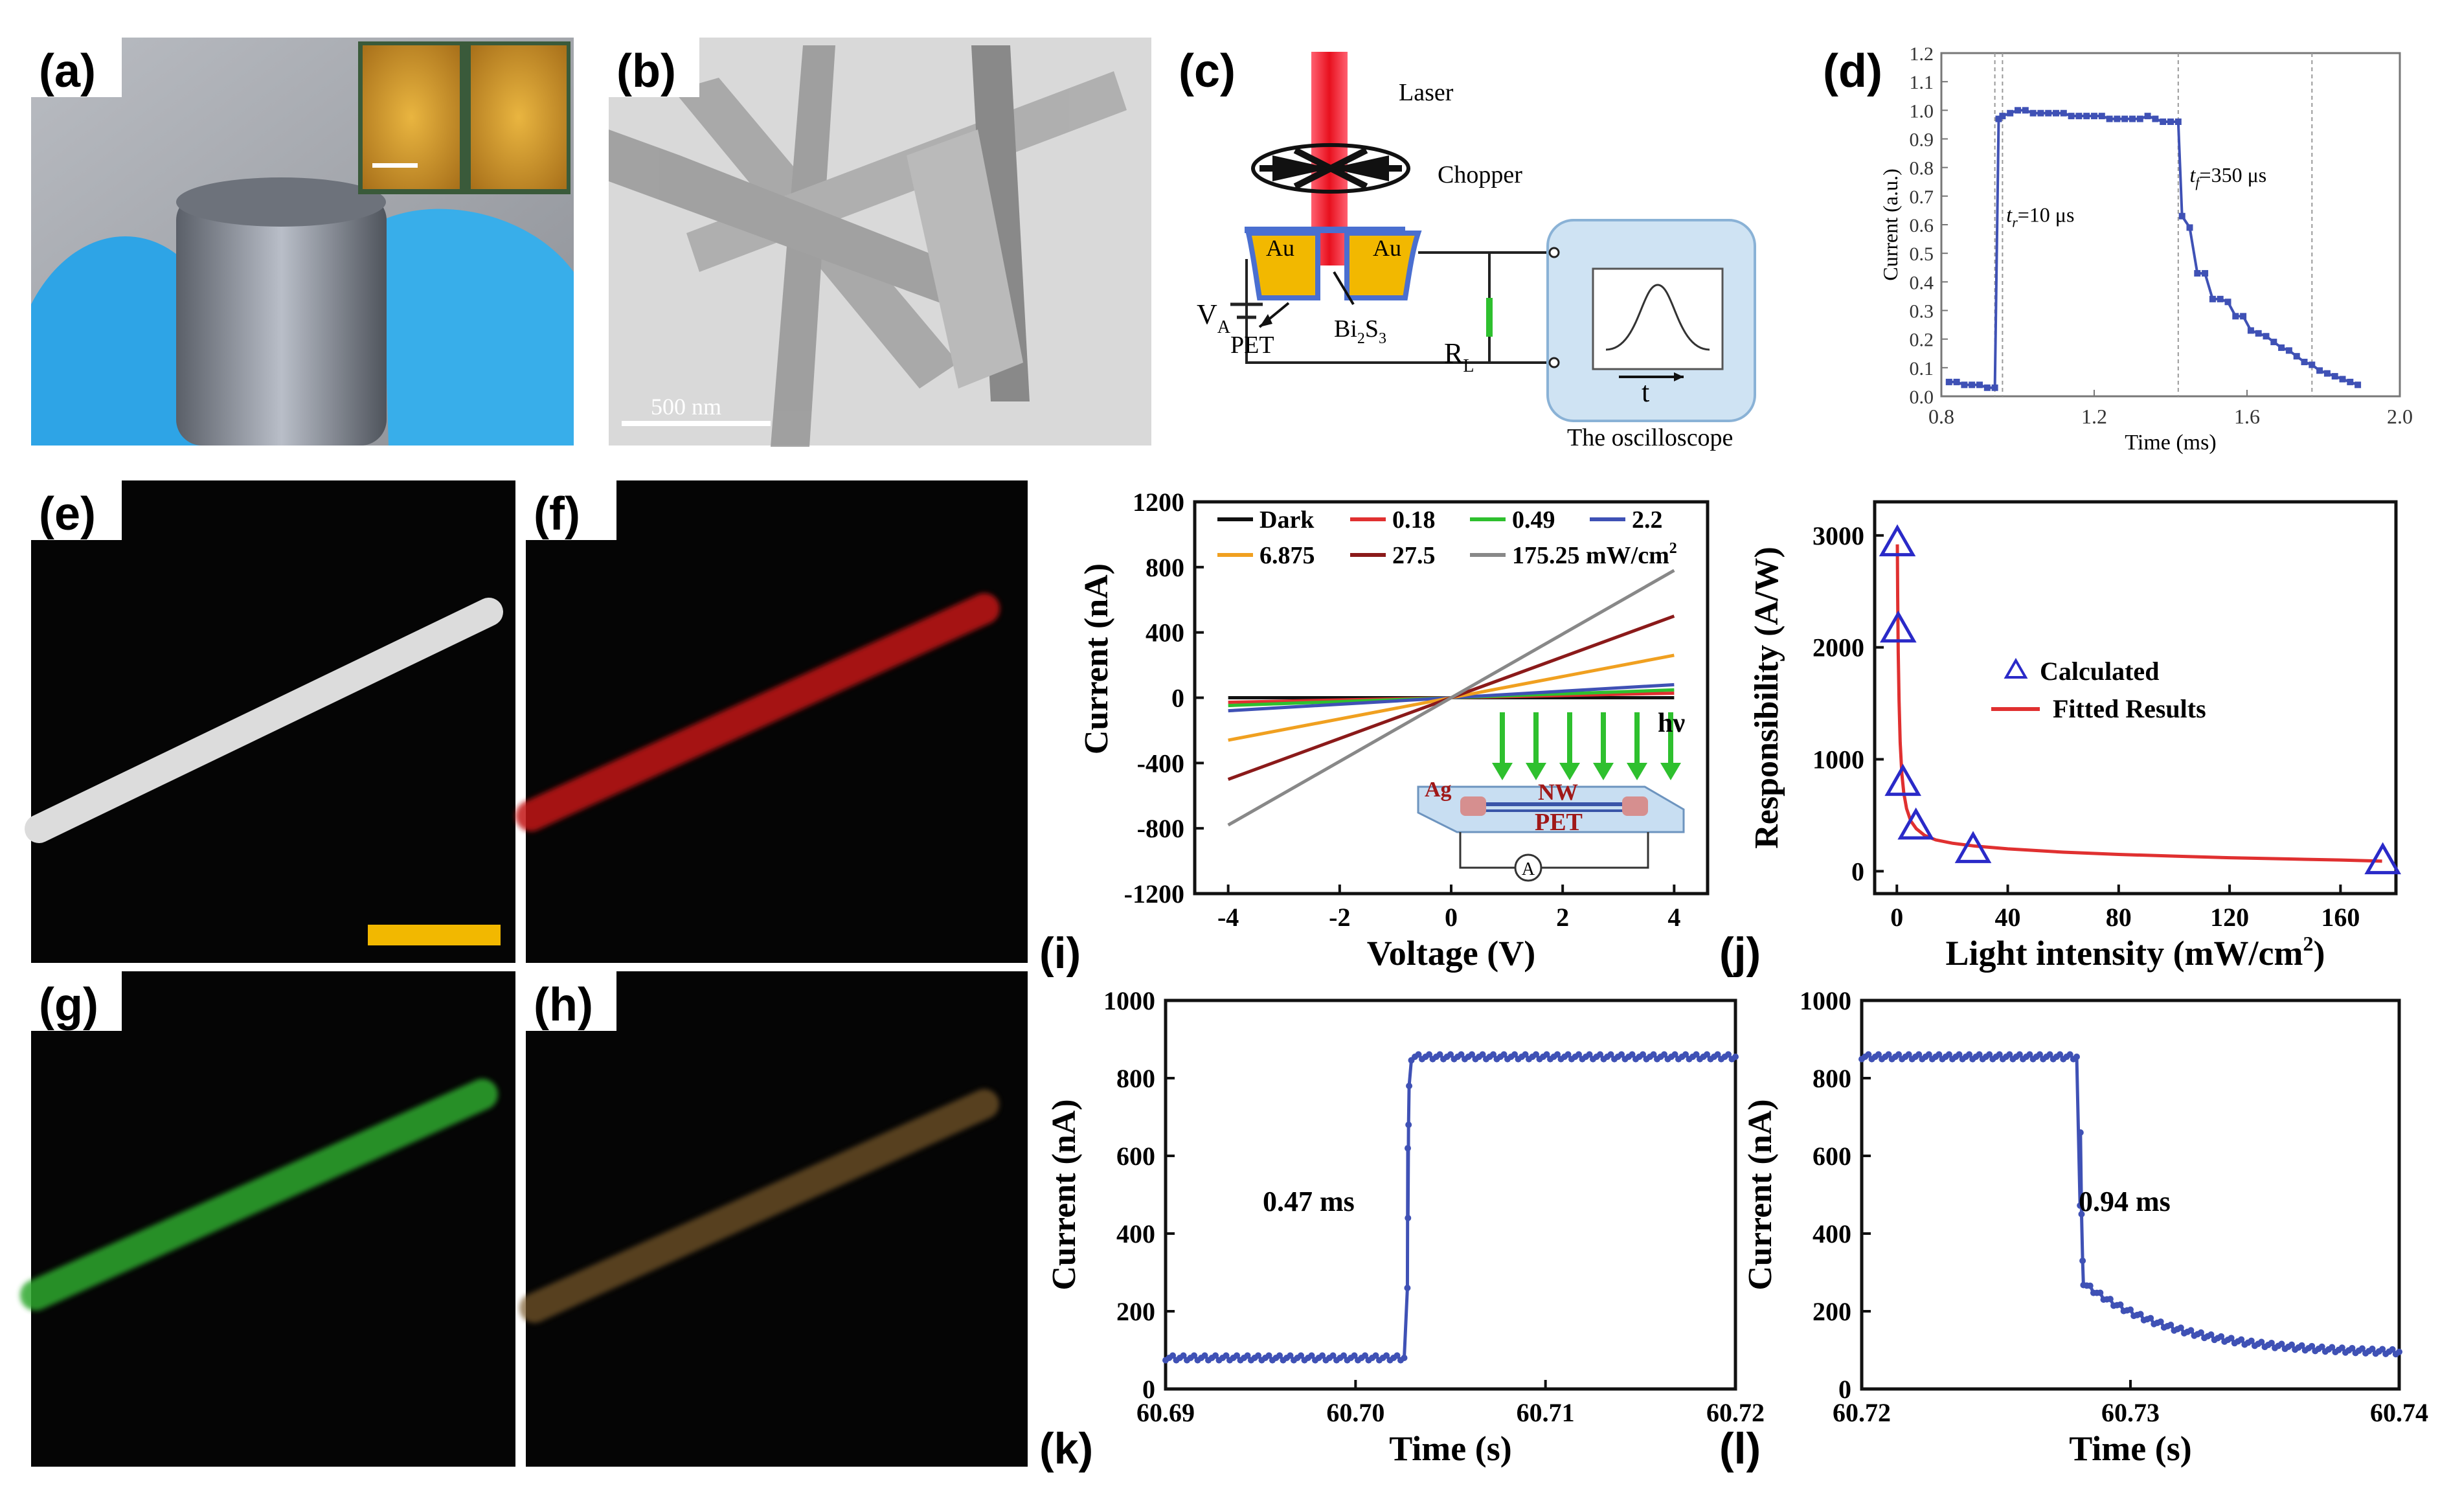 Image resolution: width=2462 pixels, height=1512 pixels. Describe the element at coordinates (1330, 168) in the screenshot. I see `chopper-icon` at that location.